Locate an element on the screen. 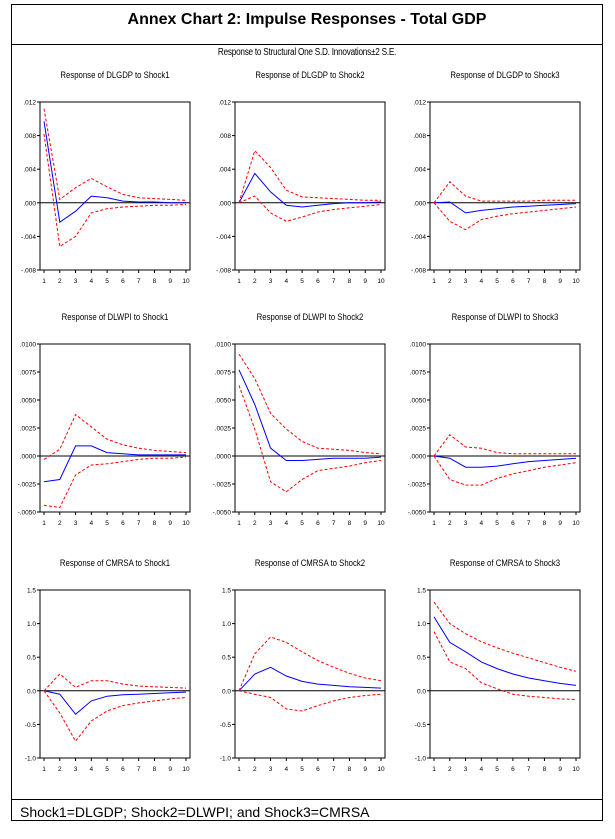 The image size is (615, 839). y-tick-label: .0050 is located at coordinates (223, 401).